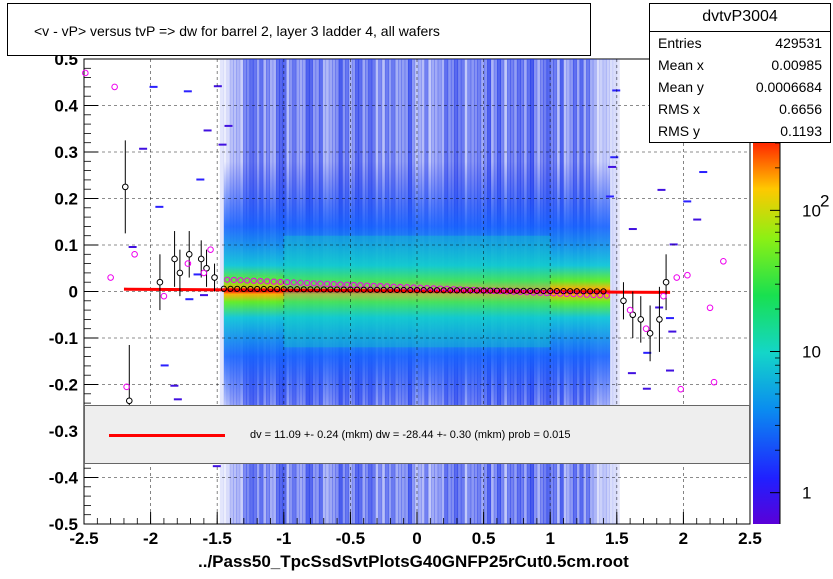 The width and height of the screenshot is (833, 579). I want to click on stats-label: Entries, so click(680, 43).